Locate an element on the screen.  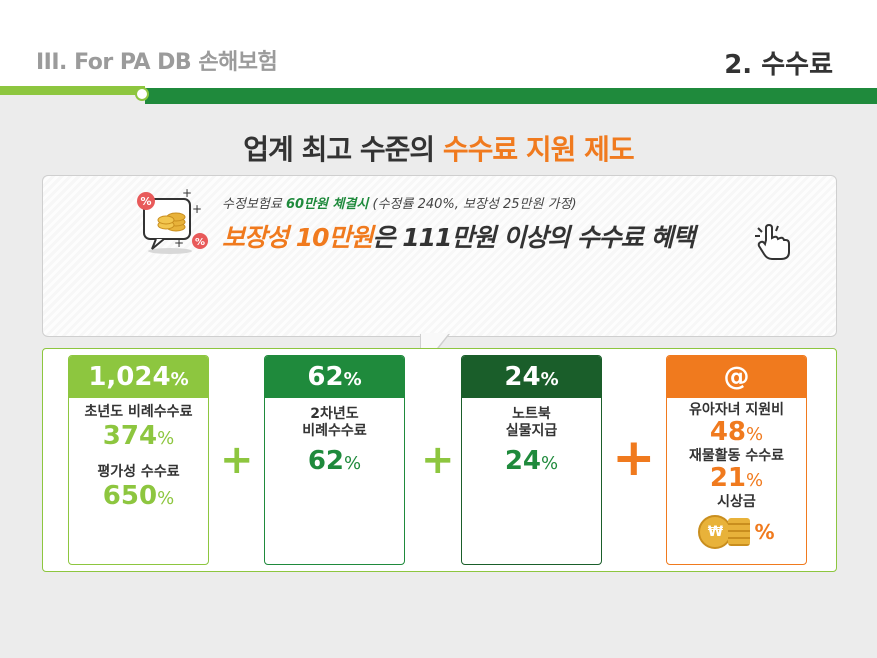
card-header: 62% is located at coordinates (334, 377).